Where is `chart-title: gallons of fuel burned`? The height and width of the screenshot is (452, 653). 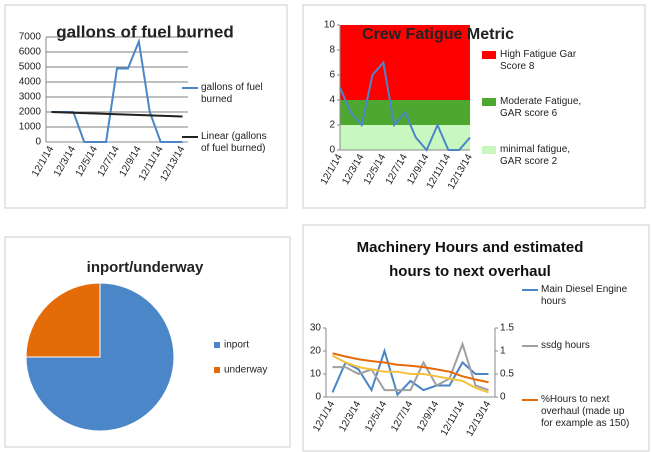 chart-title: gallons of fuel burned is located at coordinates (145, 31).